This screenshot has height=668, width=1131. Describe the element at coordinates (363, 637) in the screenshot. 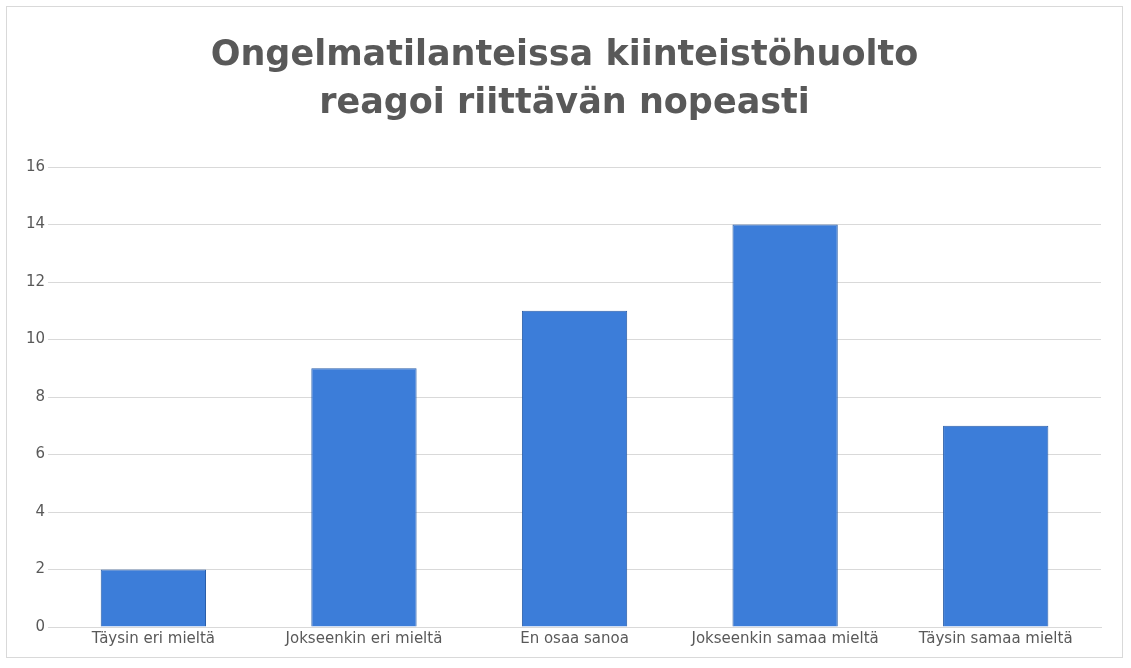

I see `x-tick-label: Jokseenkin eri mieltä` at that location.